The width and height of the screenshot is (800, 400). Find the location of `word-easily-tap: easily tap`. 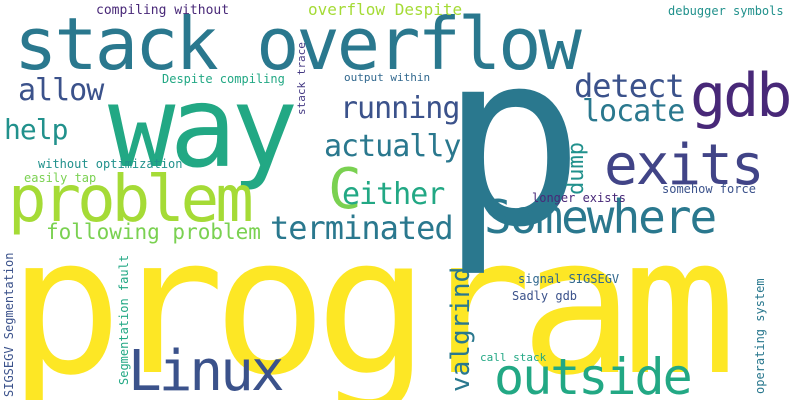

word-easily-tap: easily tap is located at coordinates (60, 178).